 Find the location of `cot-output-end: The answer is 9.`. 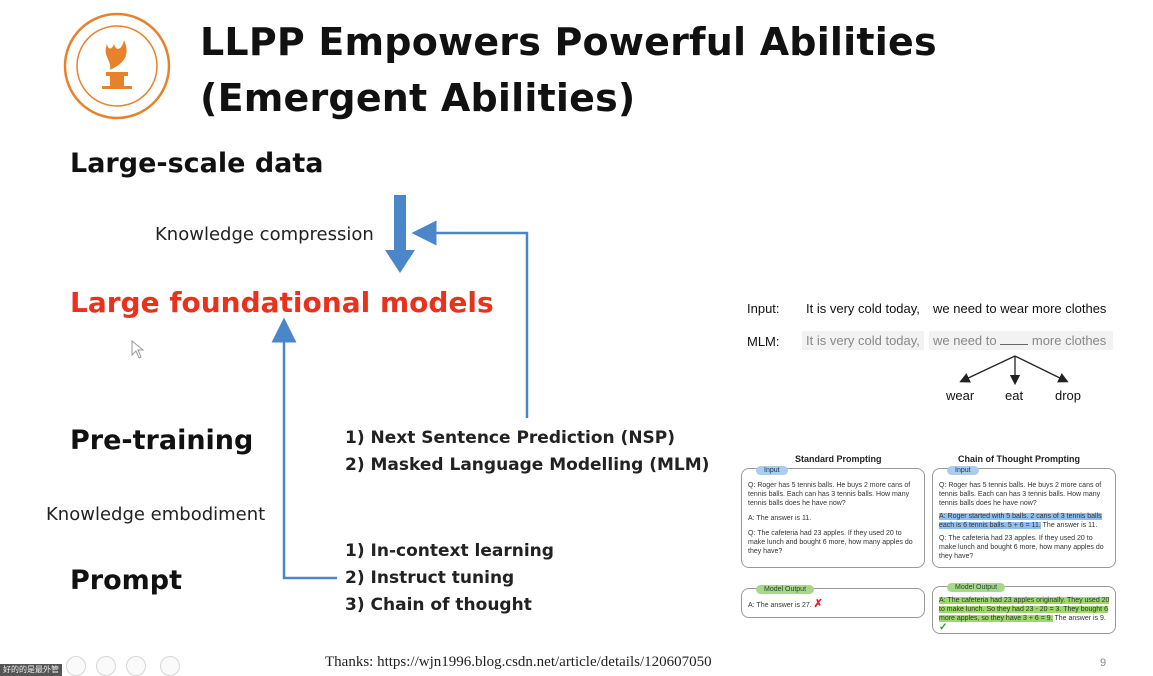

cot-output-end: The answer is 9. is located at coordinates (1080, 618).